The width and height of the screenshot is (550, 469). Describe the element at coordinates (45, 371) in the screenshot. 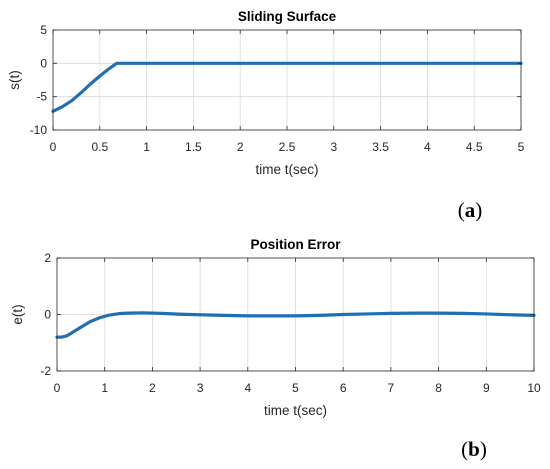

I see `y-tick-label: -2` at that location.